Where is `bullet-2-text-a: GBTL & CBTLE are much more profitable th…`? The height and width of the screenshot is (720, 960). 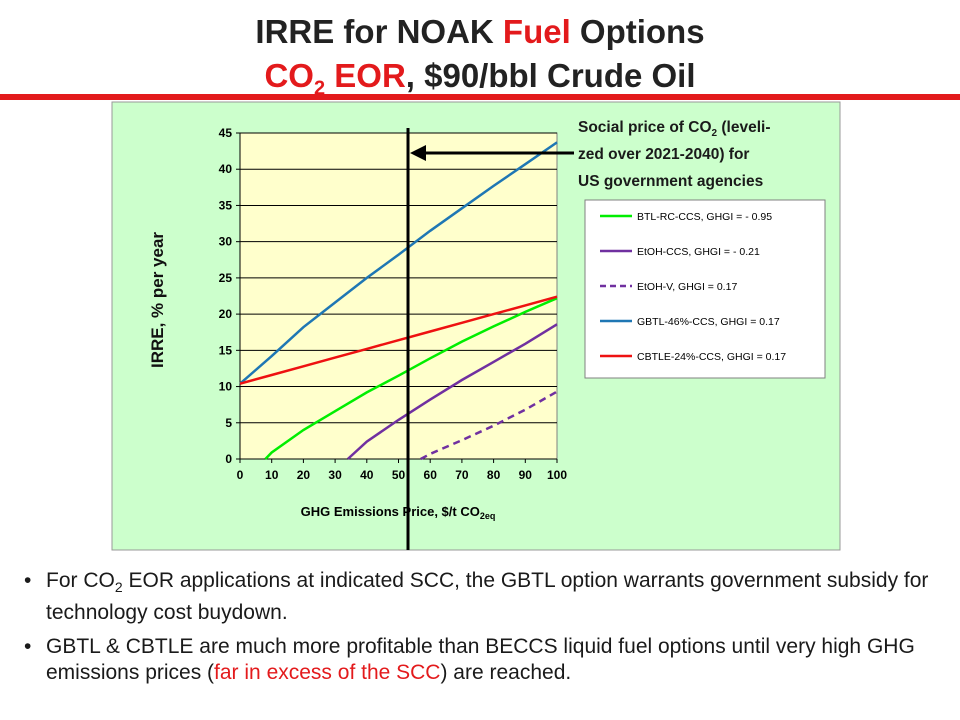 bullet-2-text-a: GBTL & CBTLE are much more profitable th… is located at coordinates (480, 660).